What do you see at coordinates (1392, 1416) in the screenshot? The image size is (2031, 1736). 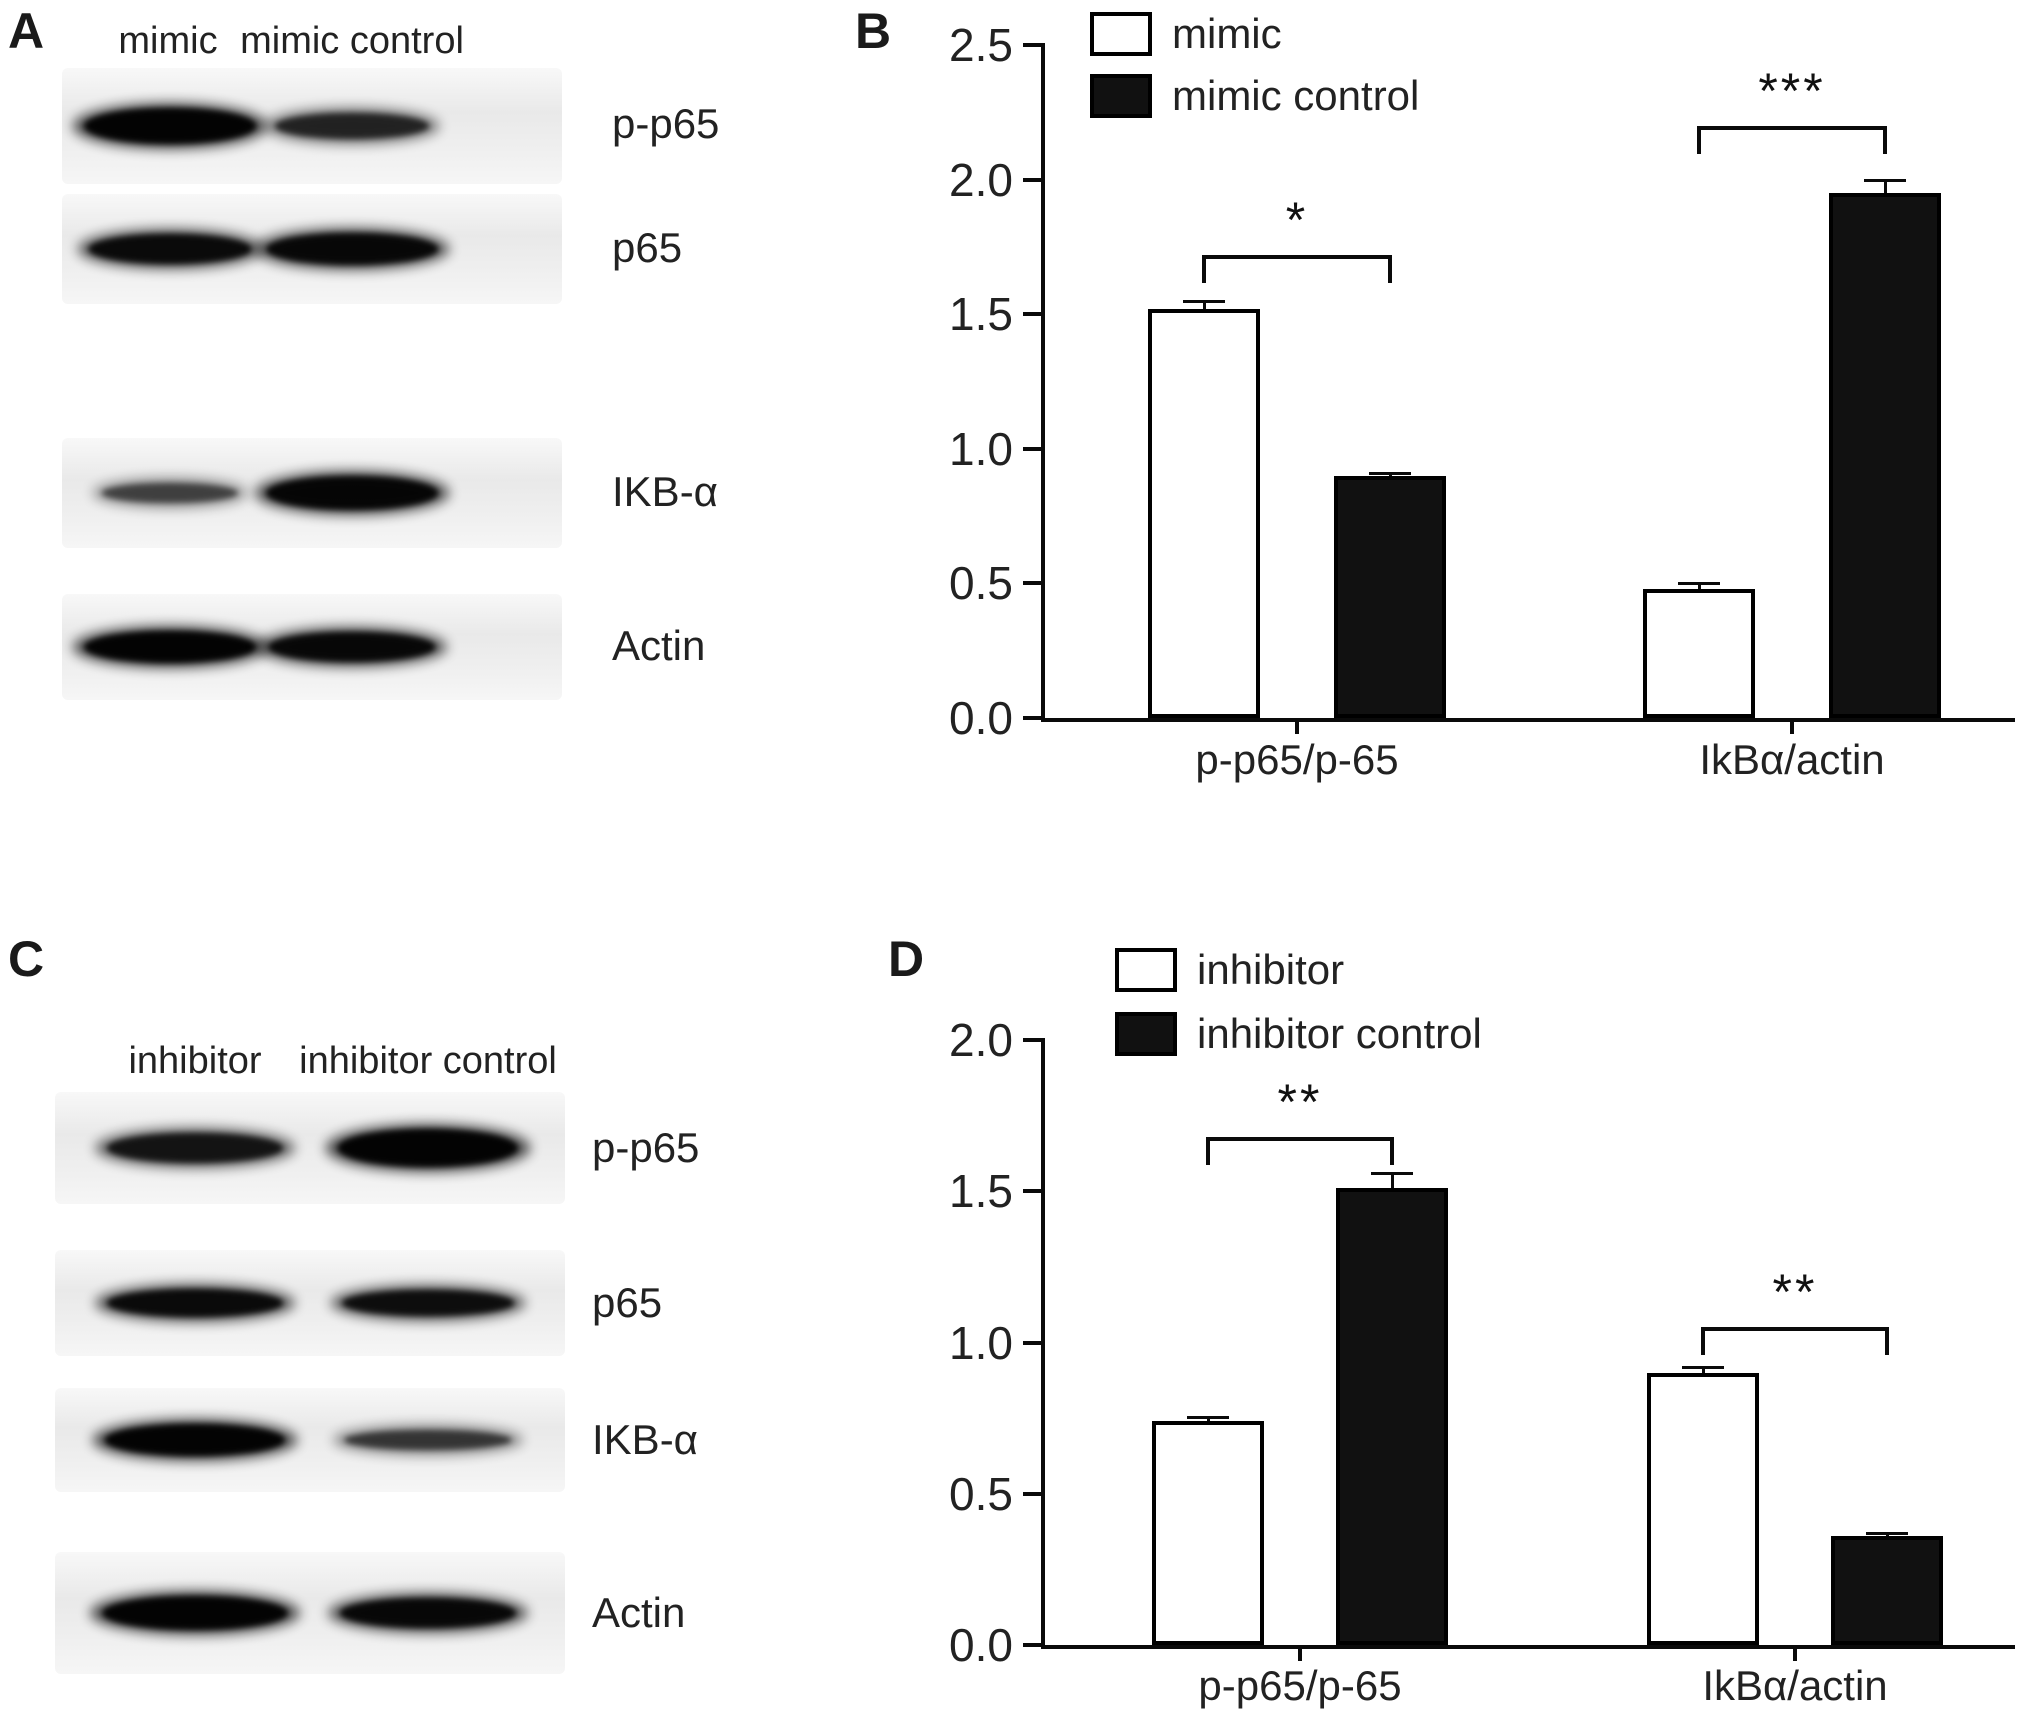 I see `bar-D-s1-c0` at bounding box center [1392, 1416].